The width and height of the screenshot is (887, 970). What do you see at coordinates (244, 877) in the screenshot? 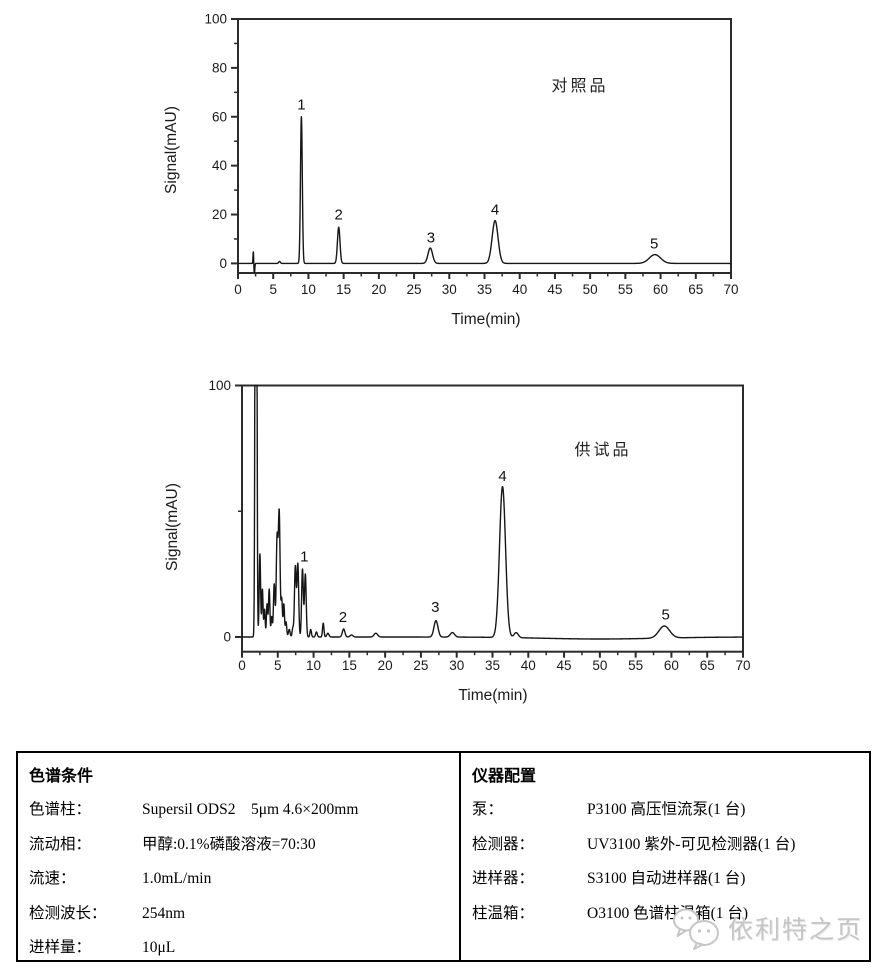
I see `table-row: 流速： 1.0mL/min` at bounding box center [244, 877].